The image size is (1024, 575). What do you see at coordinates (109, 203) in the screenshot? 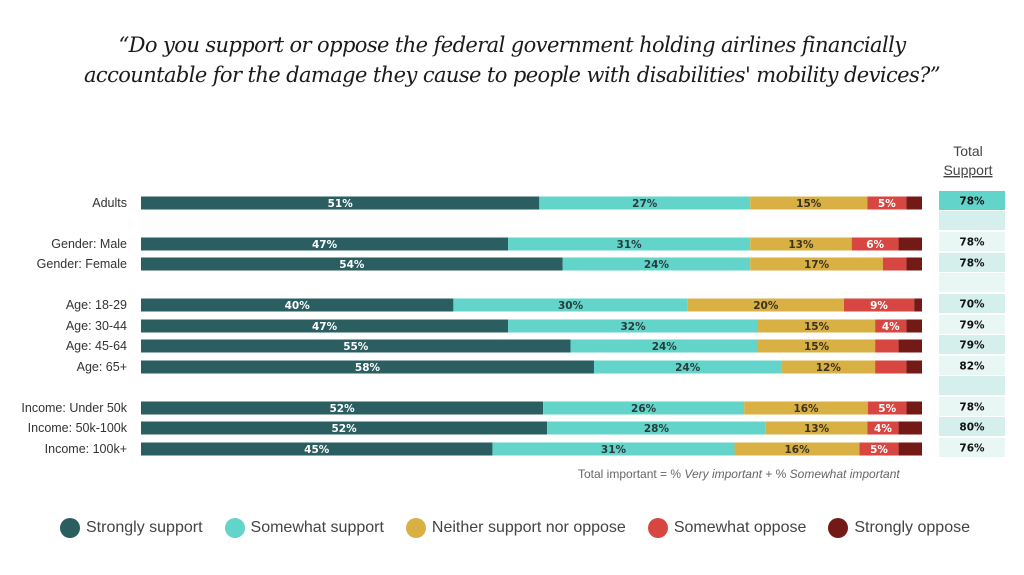
I see `row-label: Adults` at bounding box center [109, 203].